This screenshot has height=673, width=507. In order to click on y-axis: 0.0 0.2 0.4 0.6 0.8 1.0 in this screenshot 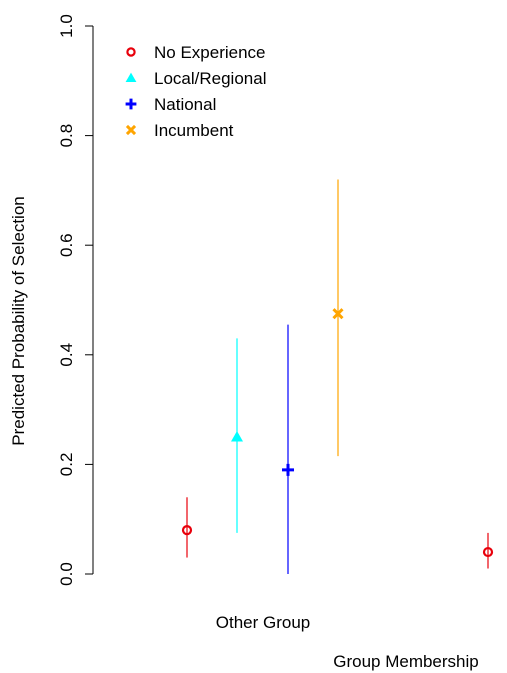, I will do `click(75, 300)`.